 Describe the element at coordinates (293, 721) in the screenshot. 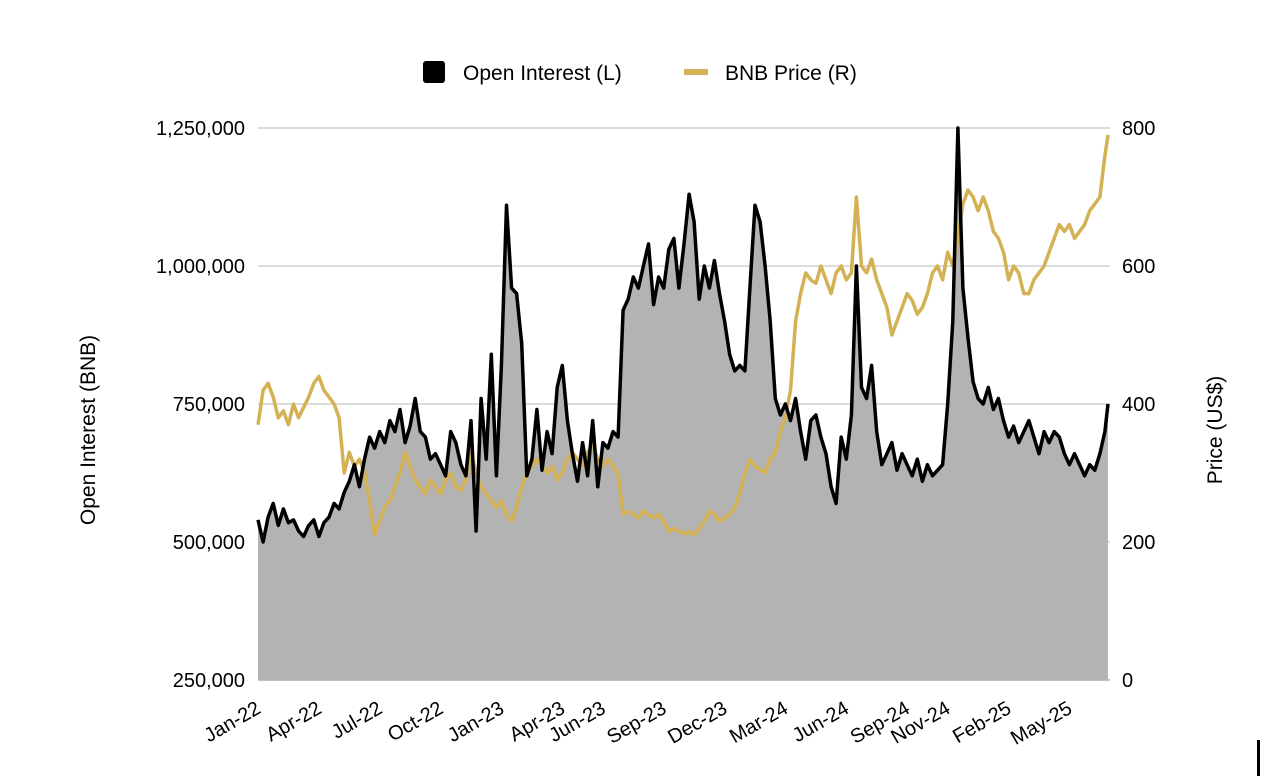

I see `x-tick-label: Apr-22` at that location.